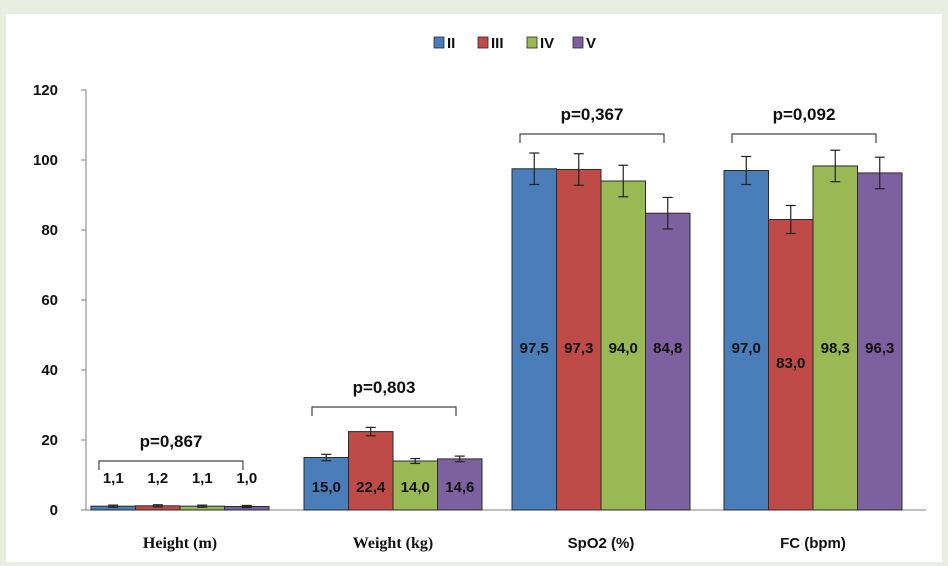 The image size is (948, 566). What do you see at coordinates (49, 230) in the screenshot?
I see `y-tick-label: 80` at bounding box center [49, 230].